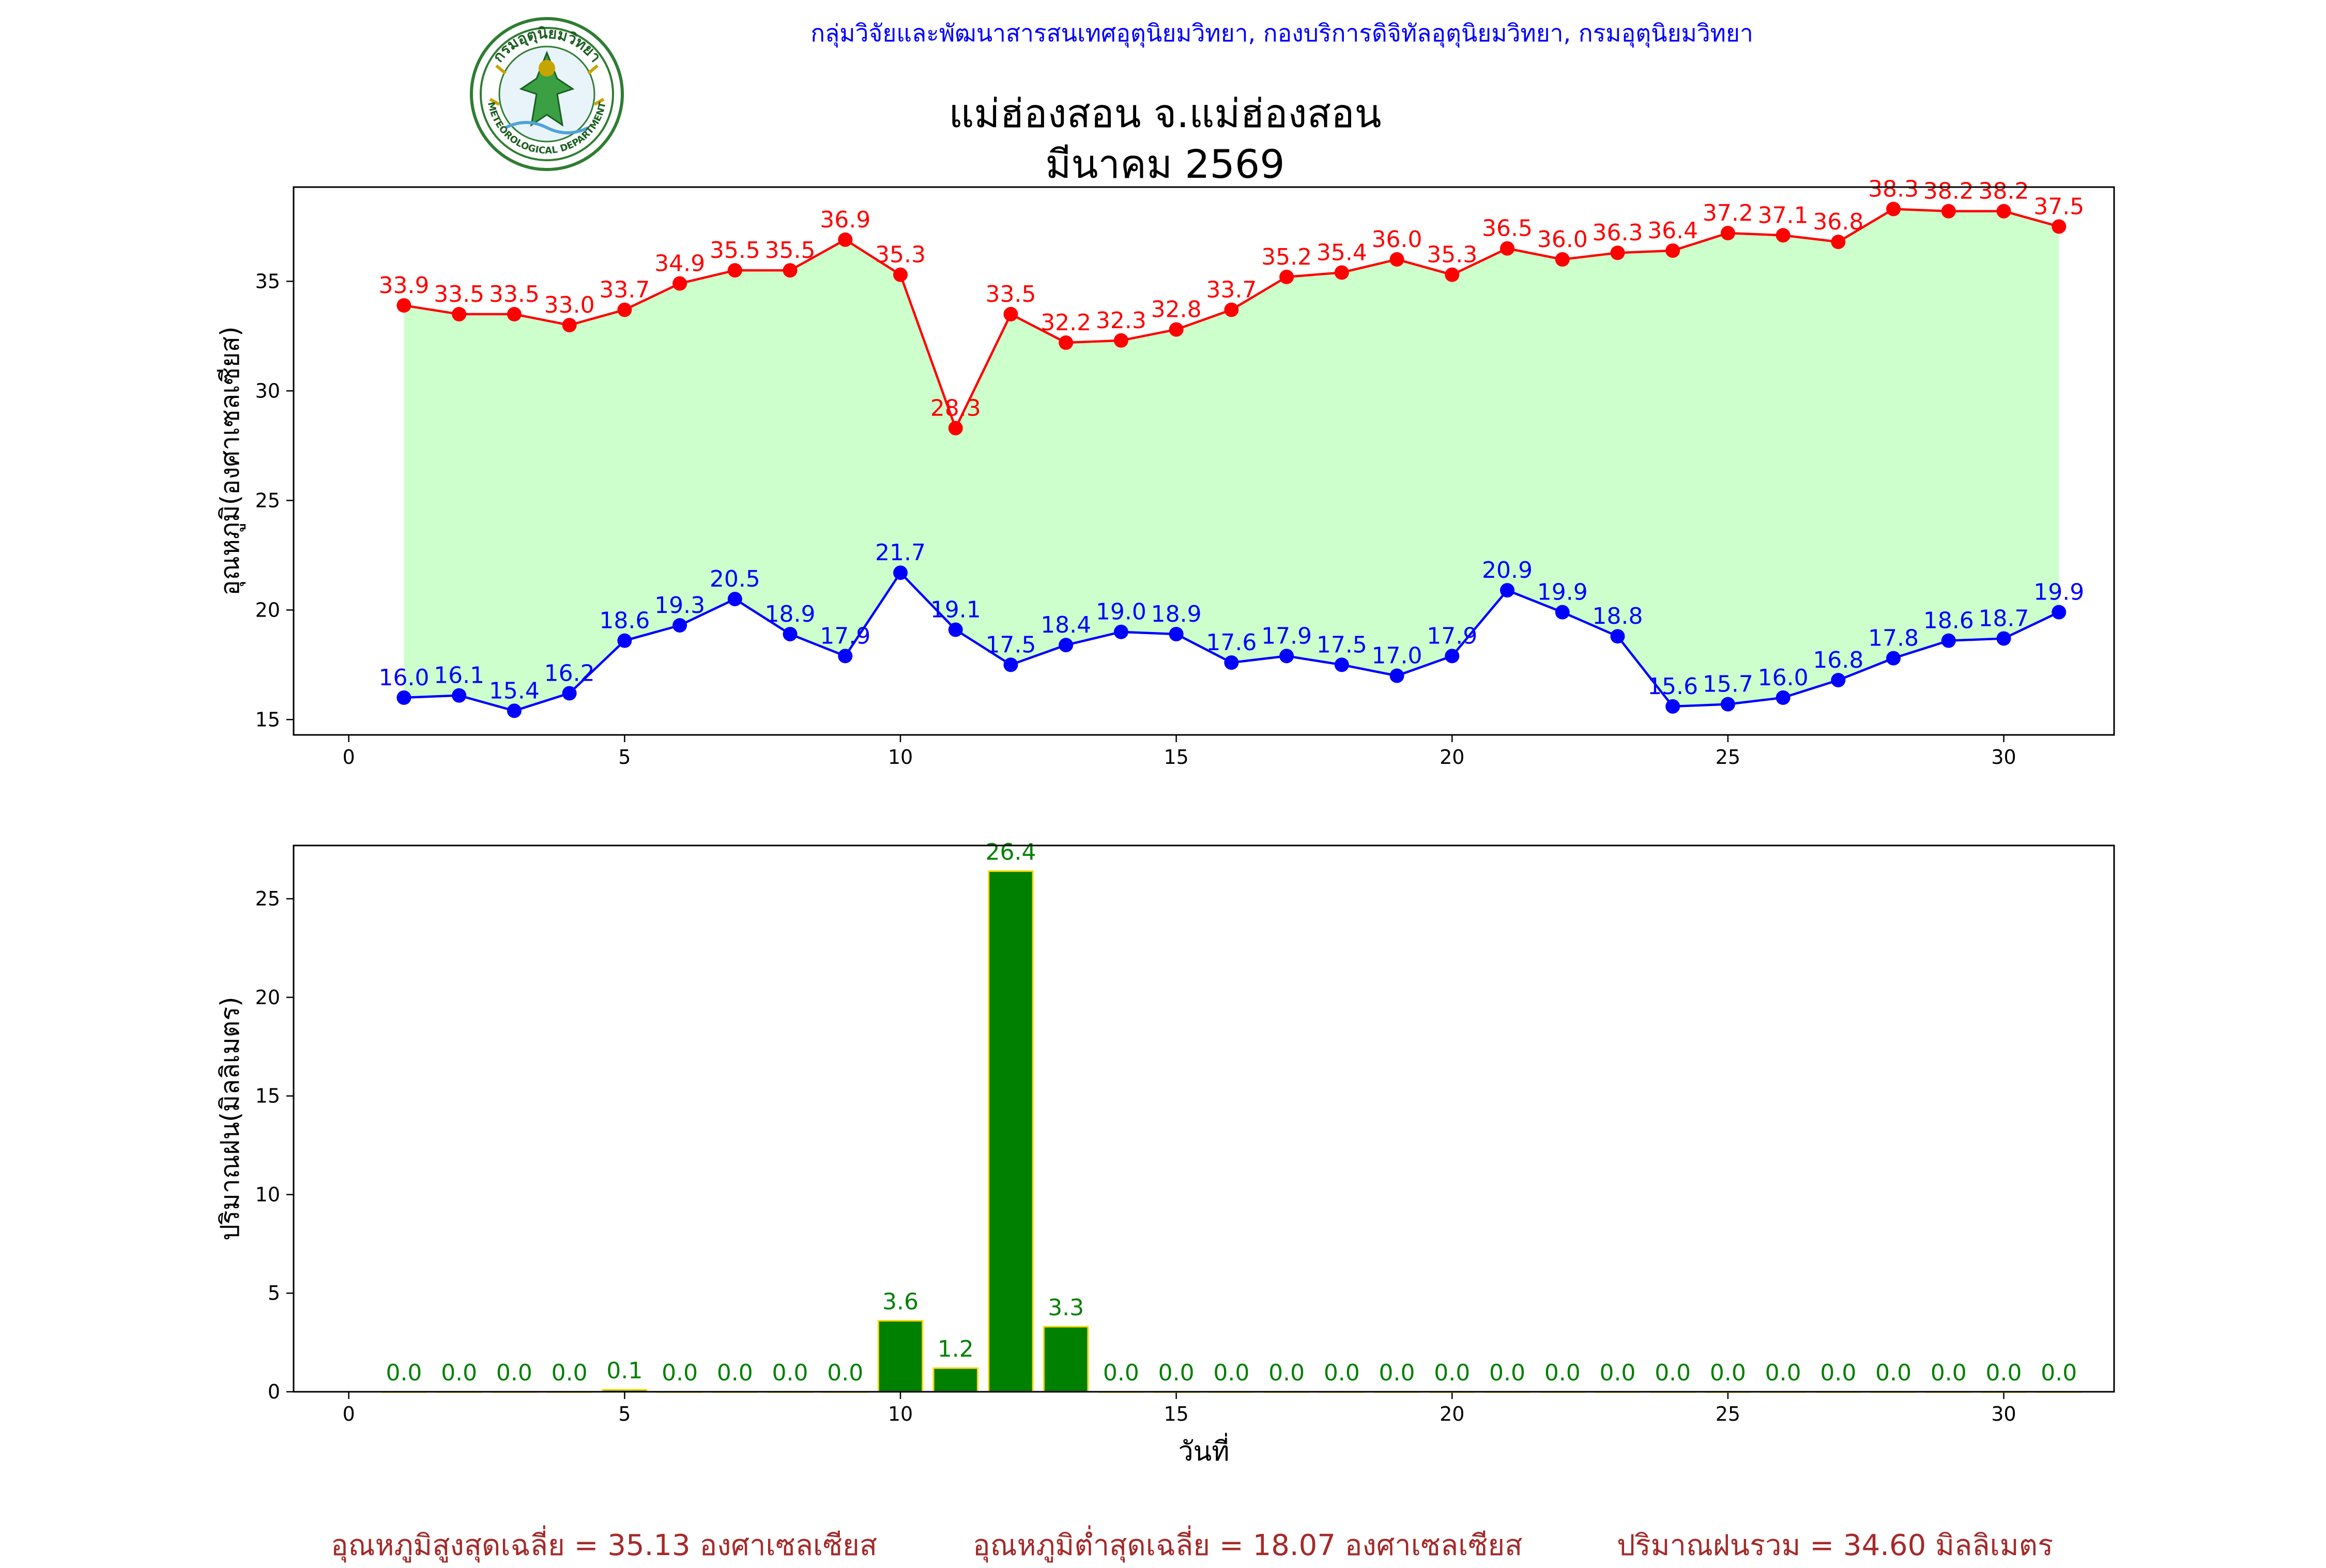  Describe the element at coordinates (1010, 852) in the screenshot. I see `rain-data-label: 26.4` at that location.